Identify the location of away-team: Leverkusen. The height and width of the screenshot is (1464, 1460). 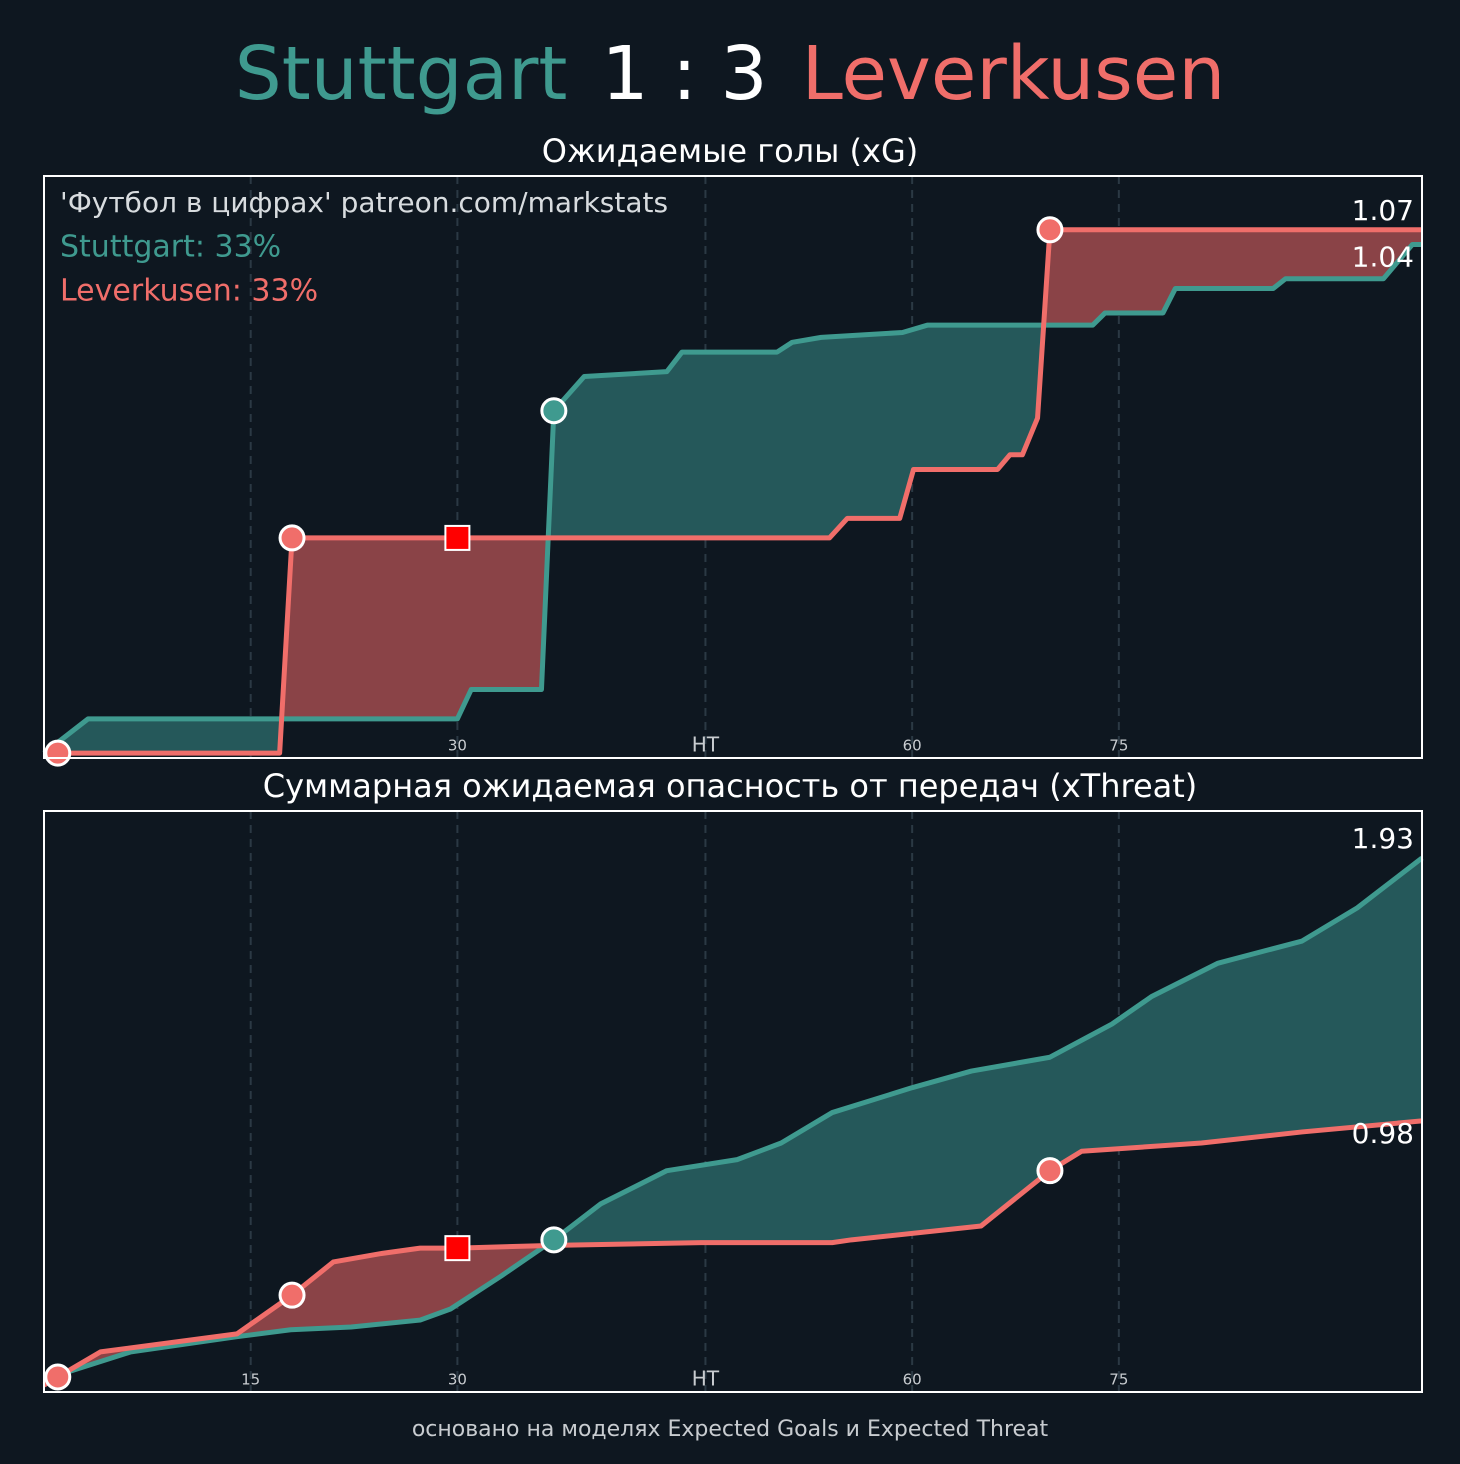
(1014, 74).